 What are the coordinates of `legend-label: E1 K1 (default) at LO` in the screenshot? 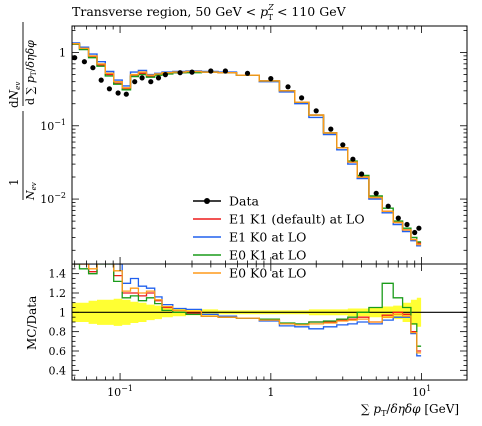 It's located at (297, 219).